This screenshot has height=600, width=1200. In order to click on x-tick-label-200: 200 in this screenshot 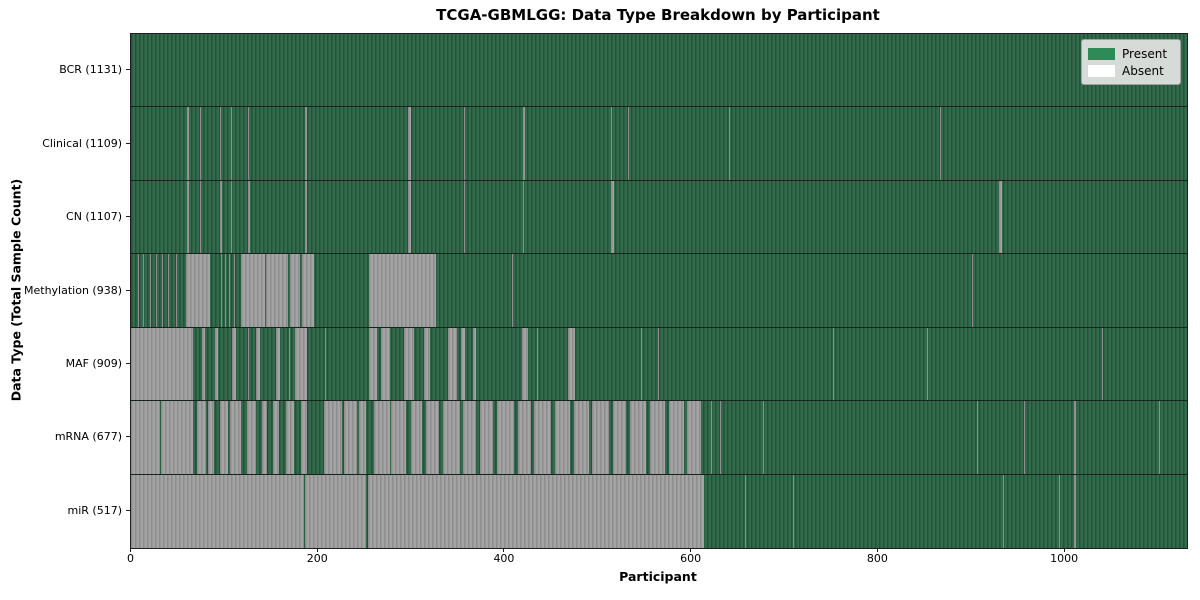, I will do `click(317, 558)`.